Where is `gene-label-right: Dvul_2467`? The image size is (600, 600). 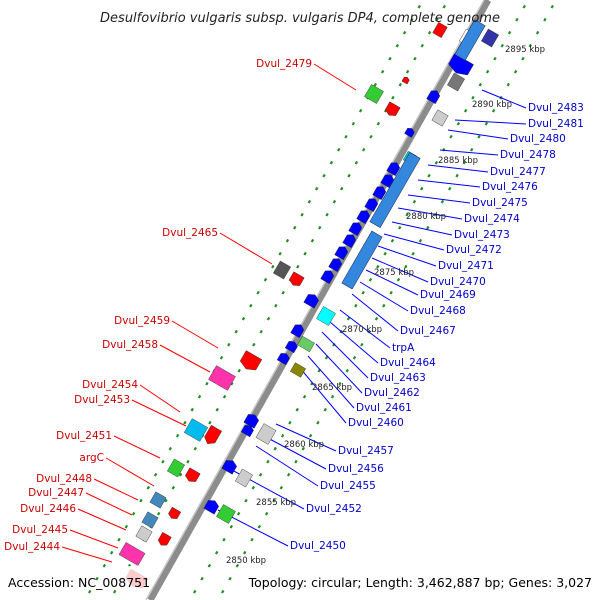
gene-label-right: Dvul_2467 is located at coordinates (428, 331).